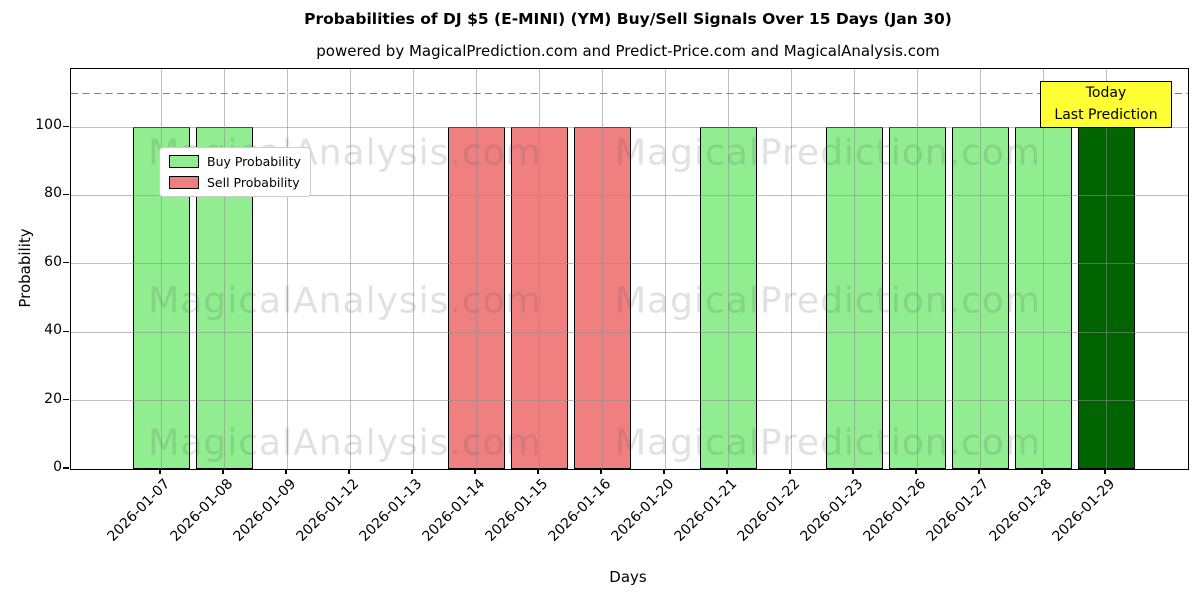  I want to click on x-axis-label: Days, so click(628, 577).